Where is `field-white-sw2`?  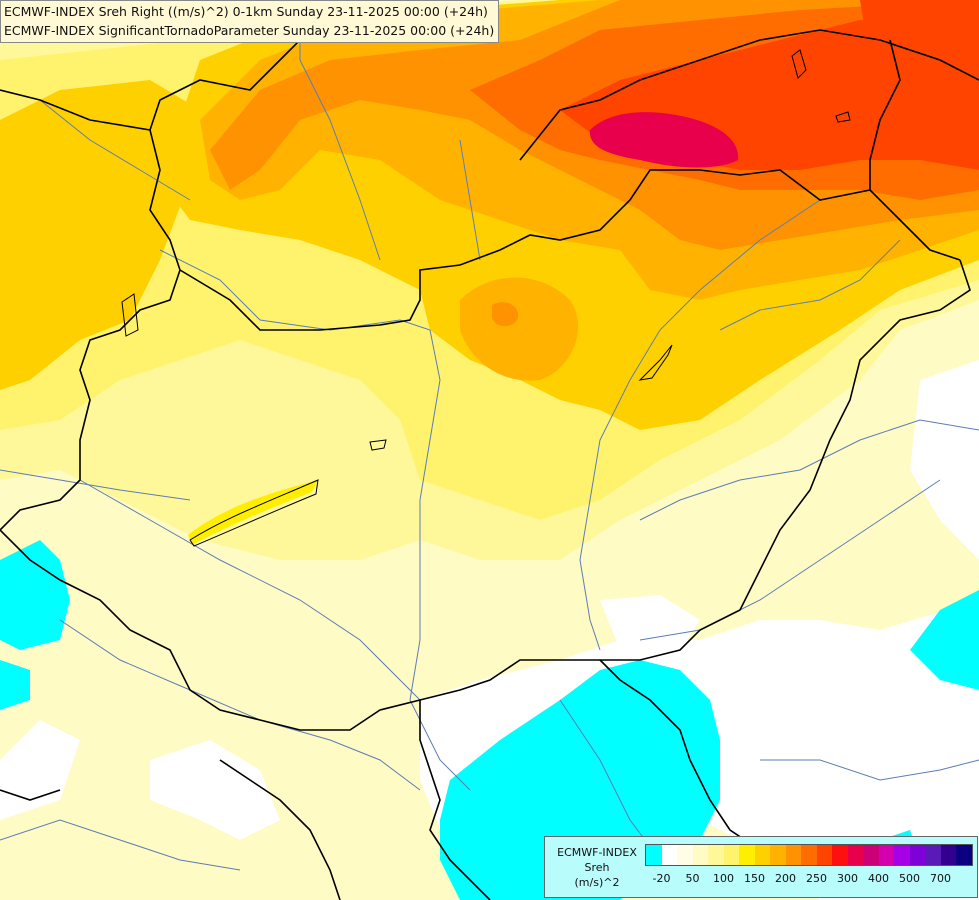
field-white-sw2 is located at coordinates (40, 770).